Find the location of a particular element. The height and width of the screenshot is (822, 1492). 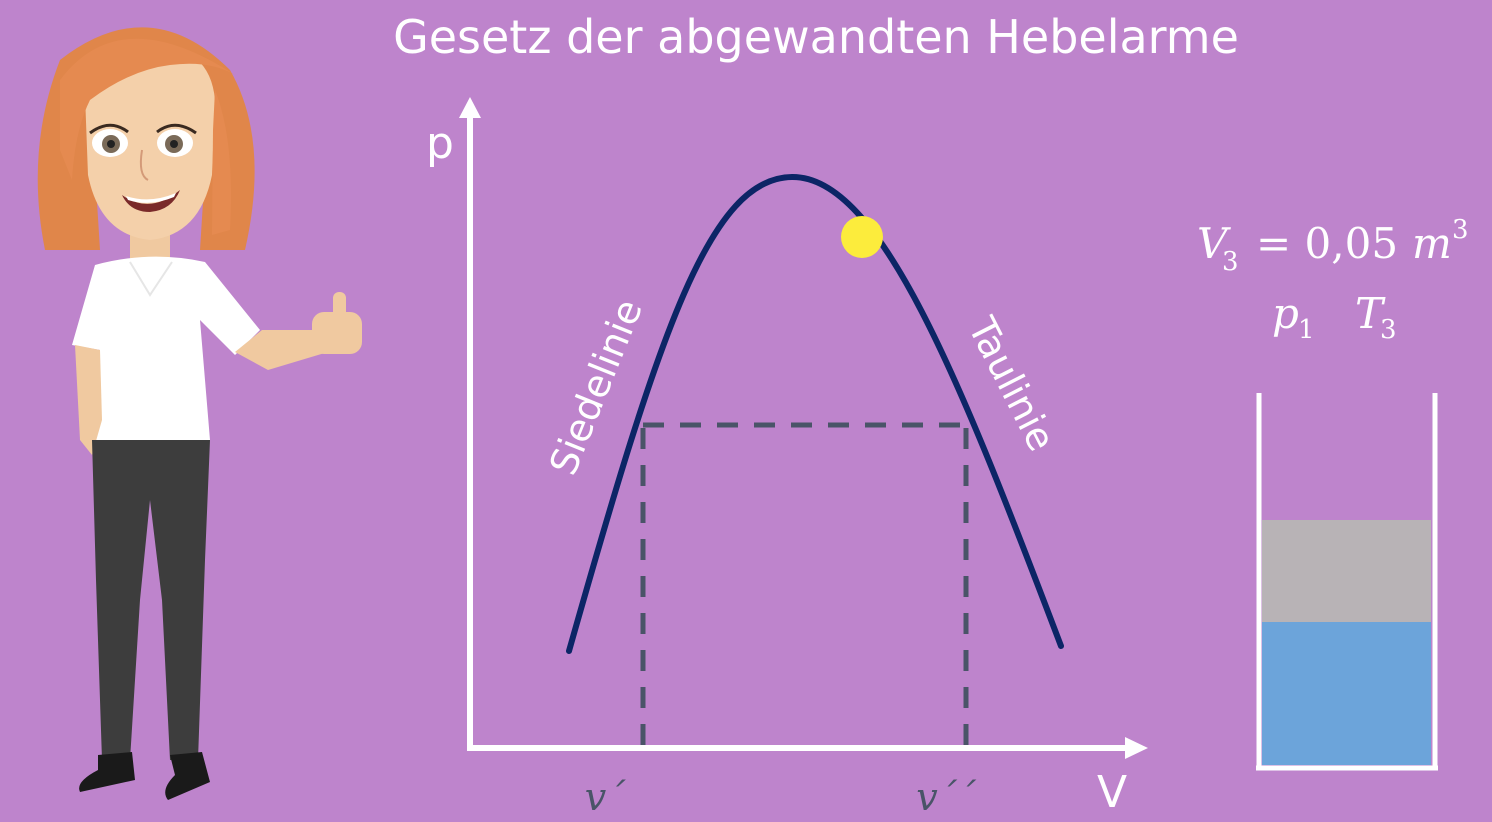

container-beaker is located at coordinates (1347, 582).